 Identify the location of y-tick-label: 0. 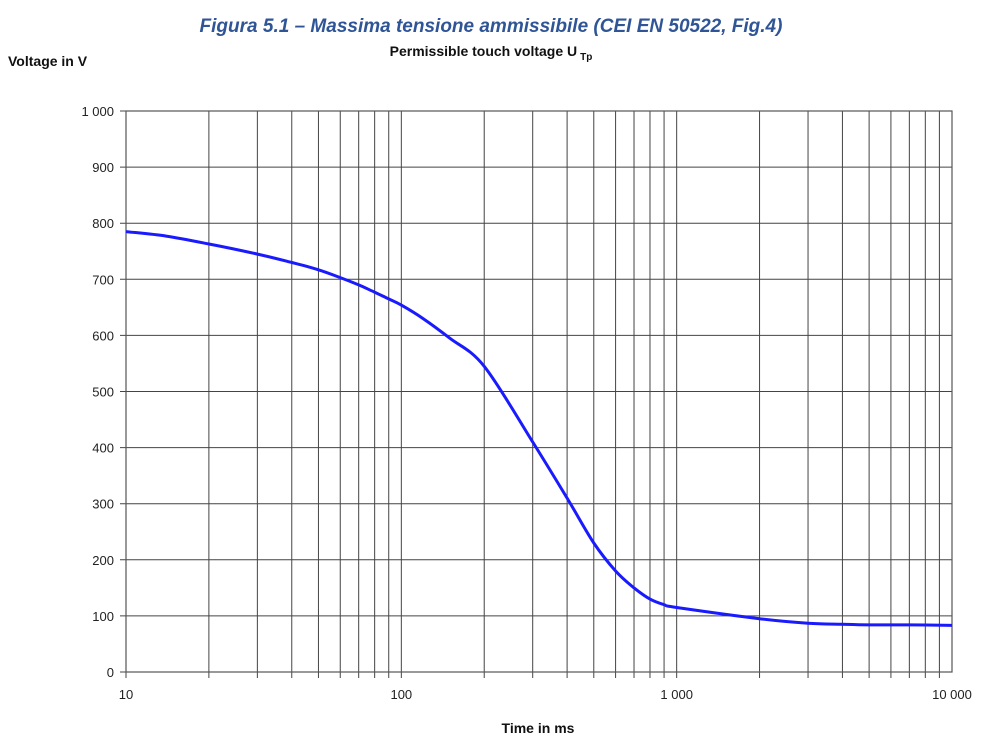
(110, 672).